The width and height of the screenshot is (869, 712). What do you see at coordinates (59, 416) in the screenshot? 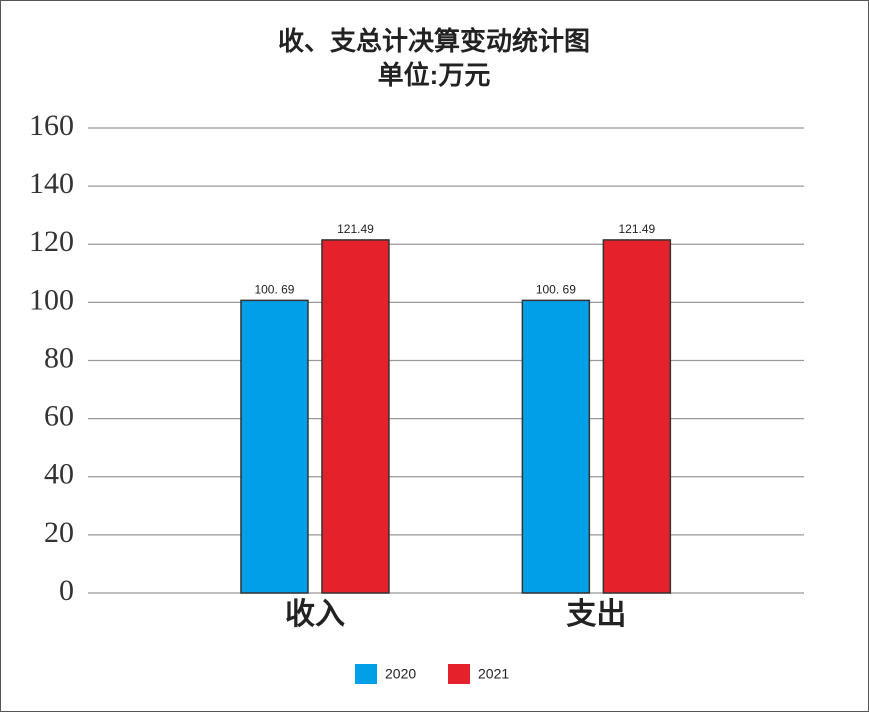
I see `y-tick-label: 60` at bounding box center [59, 416].